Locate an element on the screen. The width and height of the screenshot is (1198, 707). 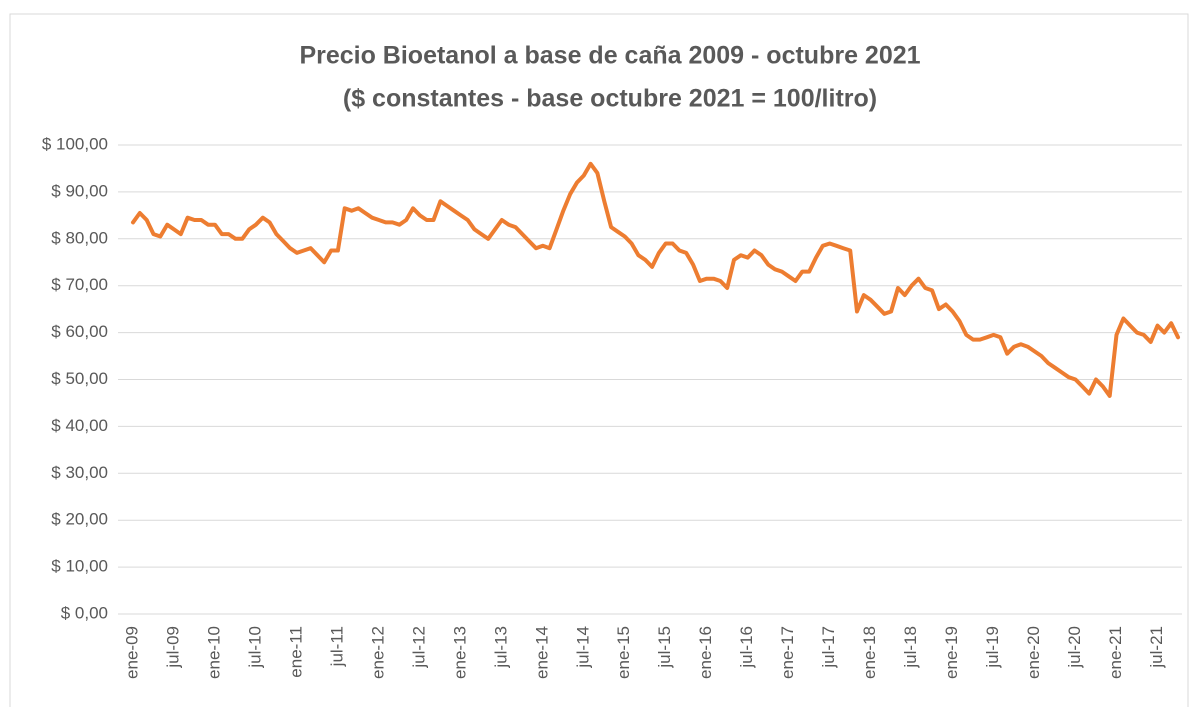
y-tick-label: $ 20,00 is located at coordinates (79, 519).